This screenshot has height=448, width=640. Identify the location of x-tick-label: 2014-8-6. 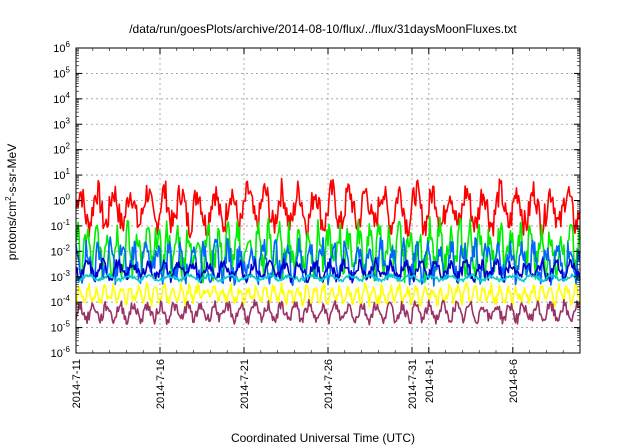
(514, 381).